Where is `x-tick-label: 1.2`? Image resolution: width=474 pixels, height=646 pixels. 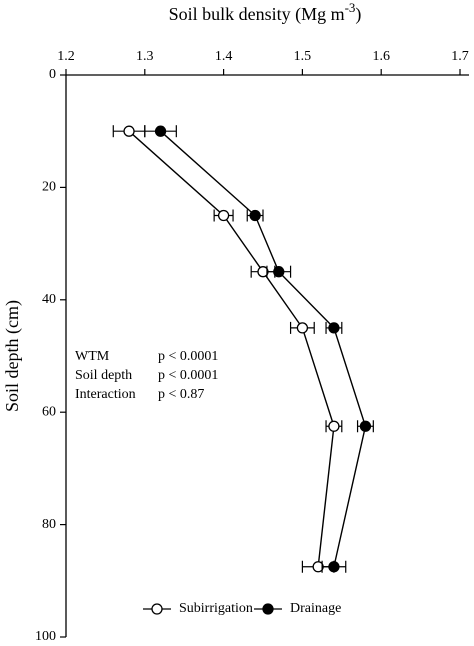
x-tick-label: 1.2 is located at coordinates (66, 56).